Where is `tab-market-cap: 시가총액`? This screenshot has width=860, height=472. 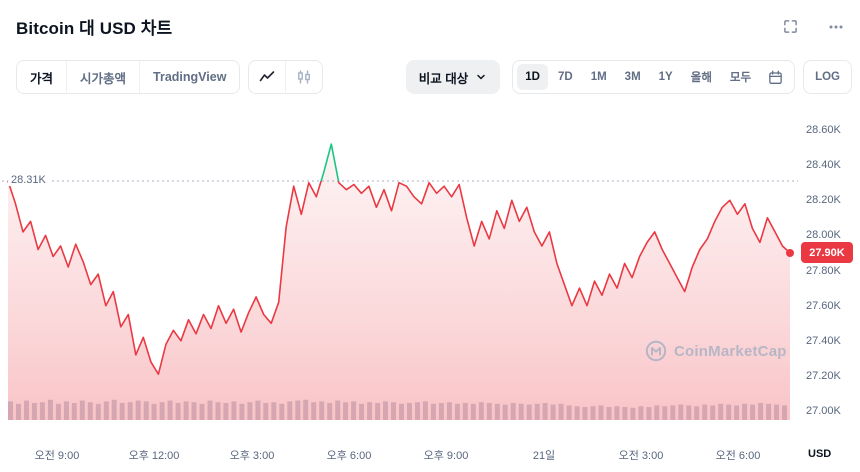
tab-market-cap: 시가총액 is located at coordinates (102, 77).